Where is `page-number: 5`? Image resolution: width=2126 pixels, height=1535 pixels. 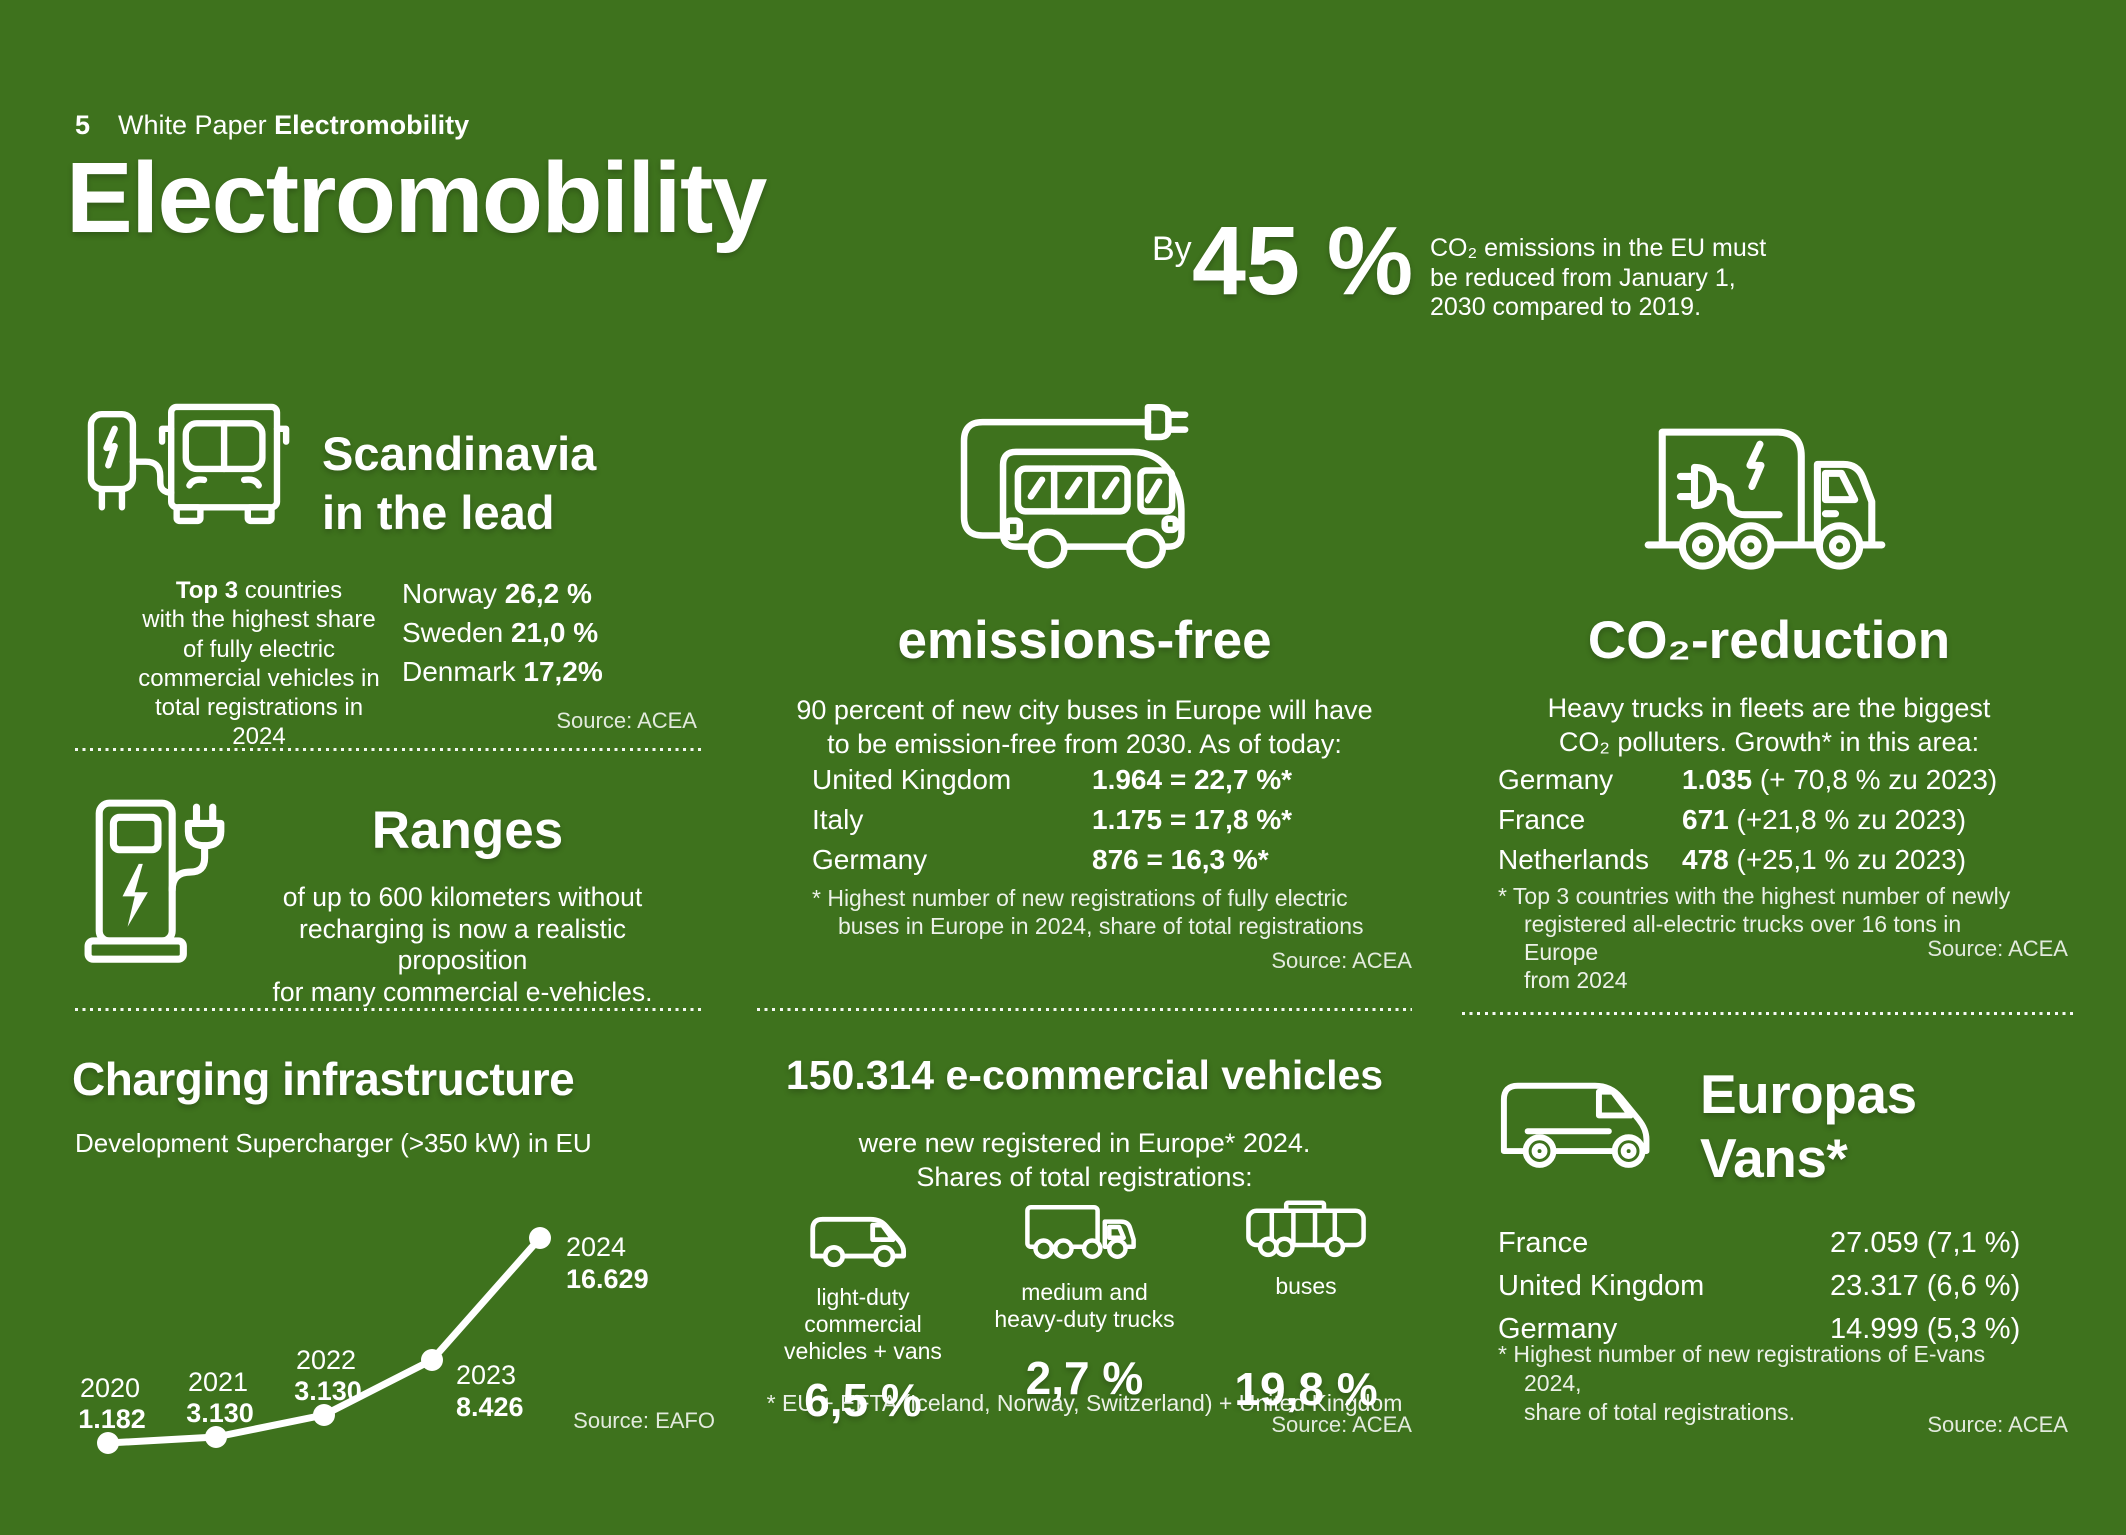
page-number: 5 is located at coordinates (83, 125).